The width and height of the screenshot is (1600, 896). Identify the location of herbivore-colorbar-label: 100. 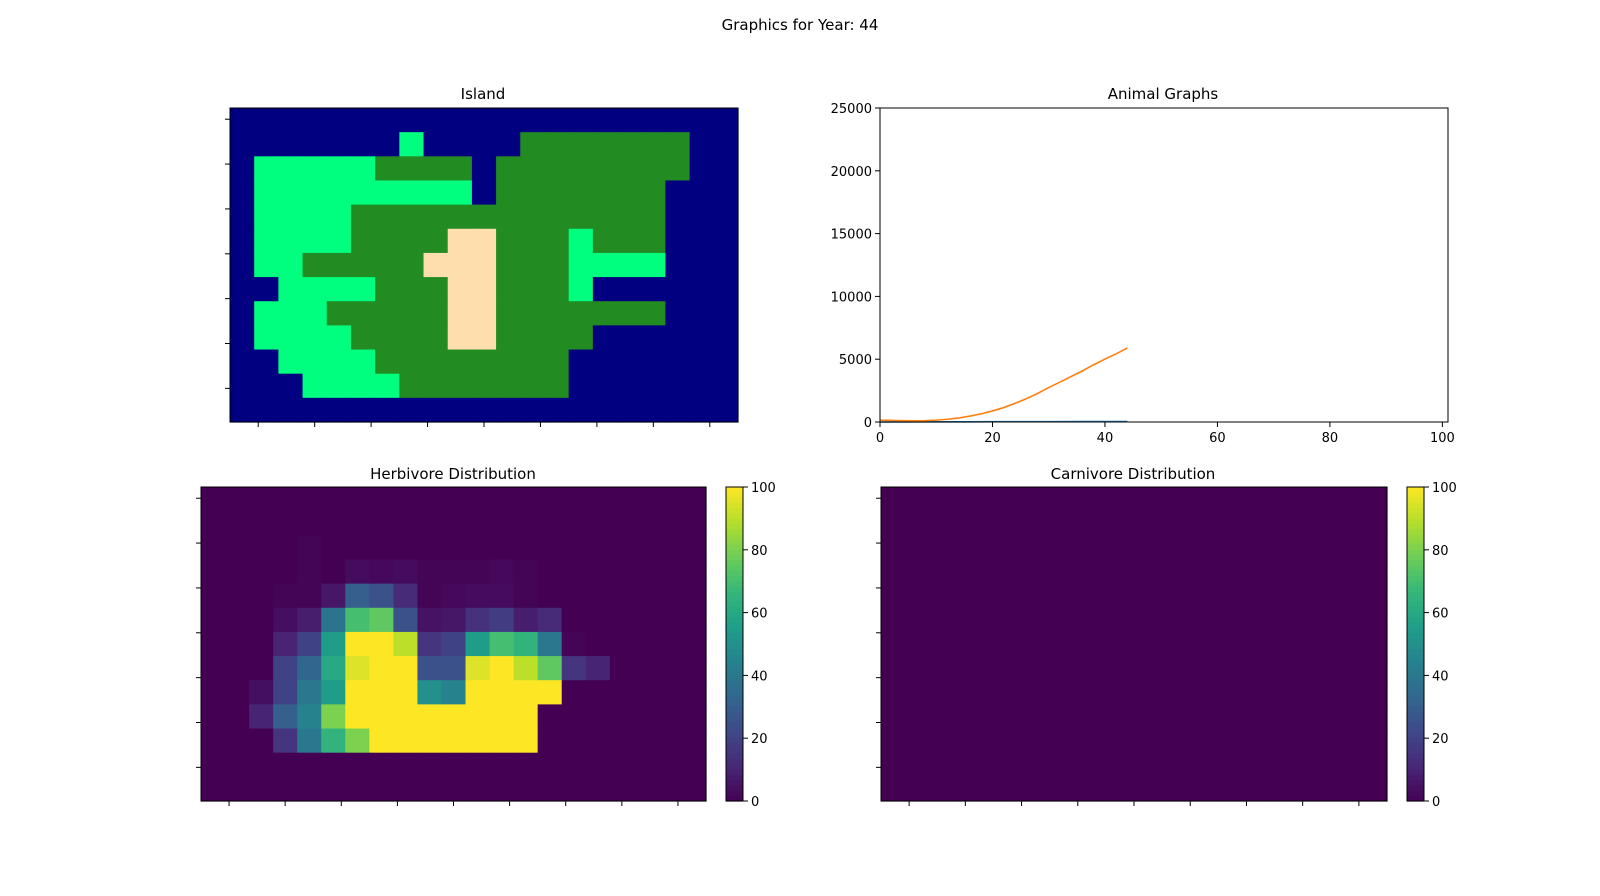
(763, 488).